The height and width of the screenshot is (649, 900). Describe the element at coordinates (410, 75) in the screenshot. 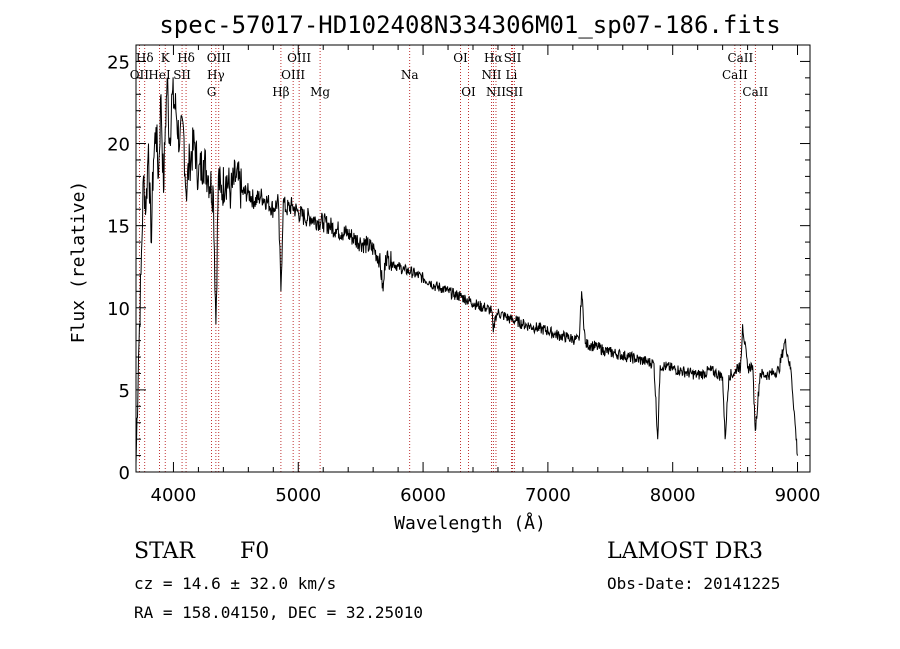

I see `line-marker-label: Na` at that location.